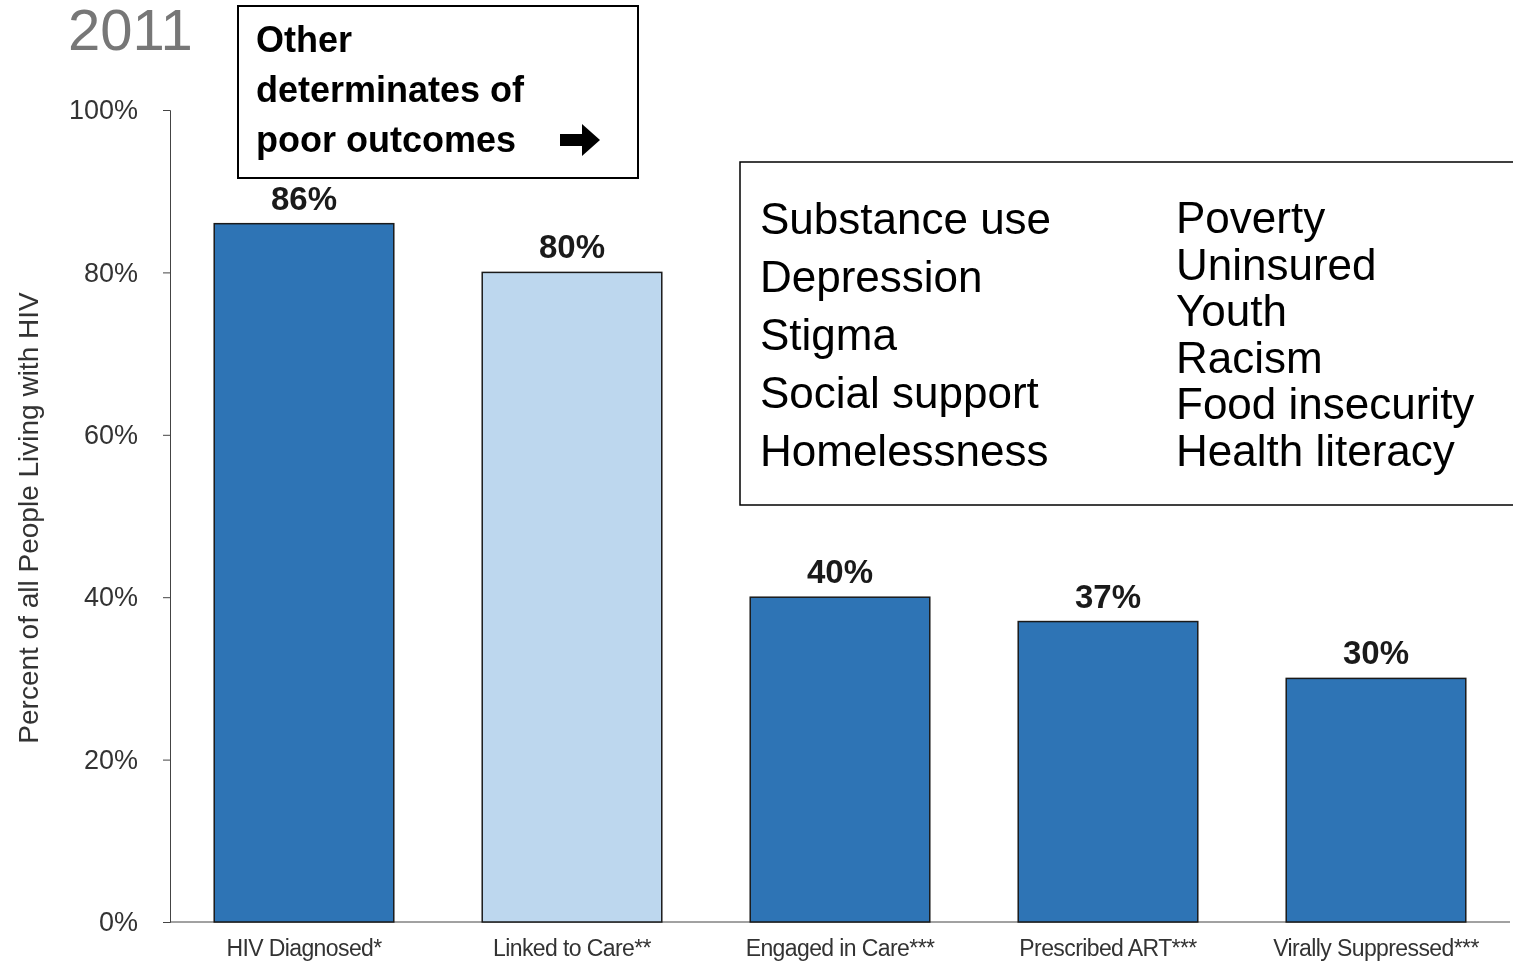 This screenshot has width=1513, height=966. I want to click on data-label: 80%, so click(572, 247).